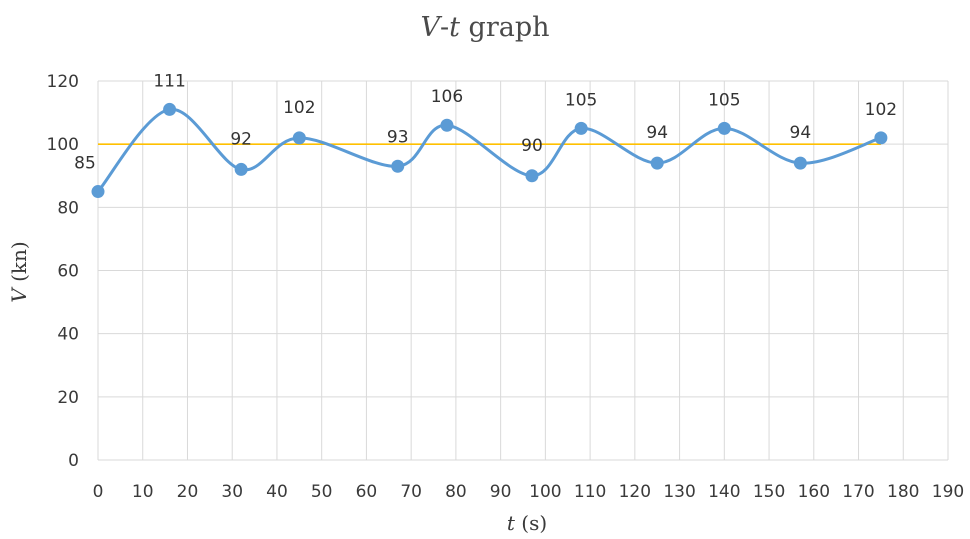  What do you see at coordinates (456, 492) in the screenshot?
I see `x-tick-label: 80` at bounding box center [456, 492].